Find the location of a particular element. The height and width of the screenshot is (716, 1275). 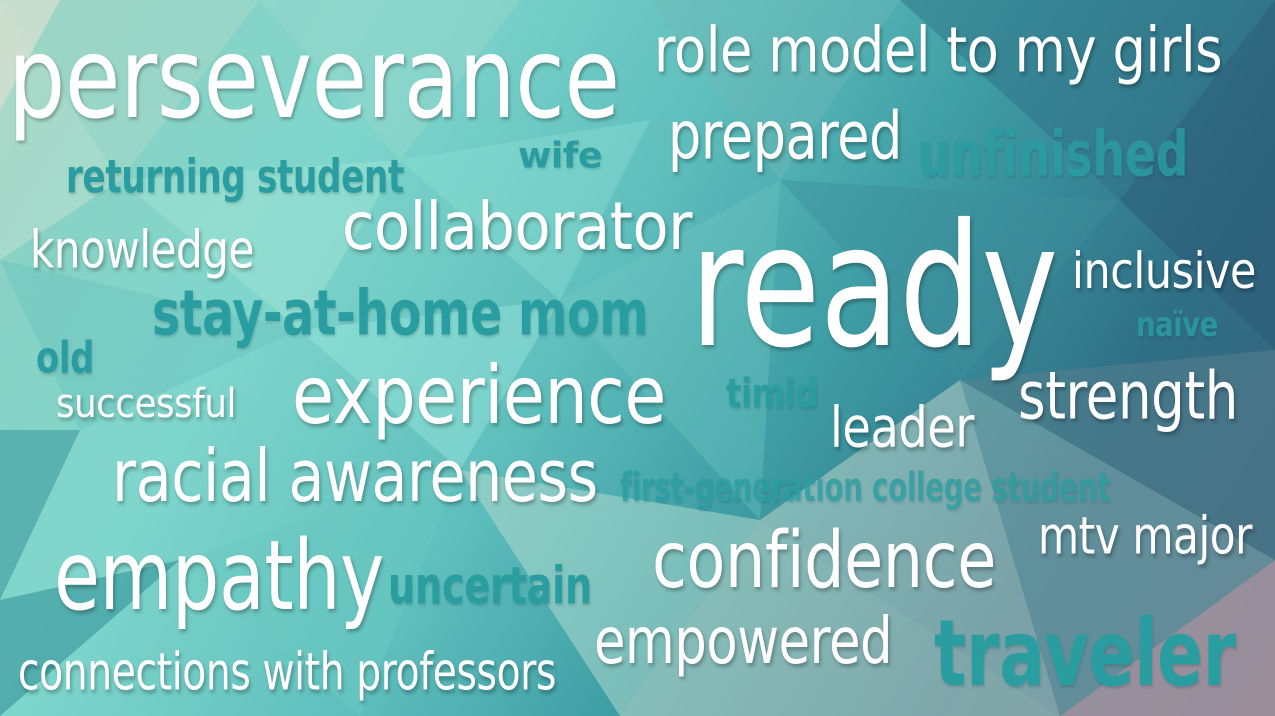

word-empowered: empowered is located at coordinates (743, 642).